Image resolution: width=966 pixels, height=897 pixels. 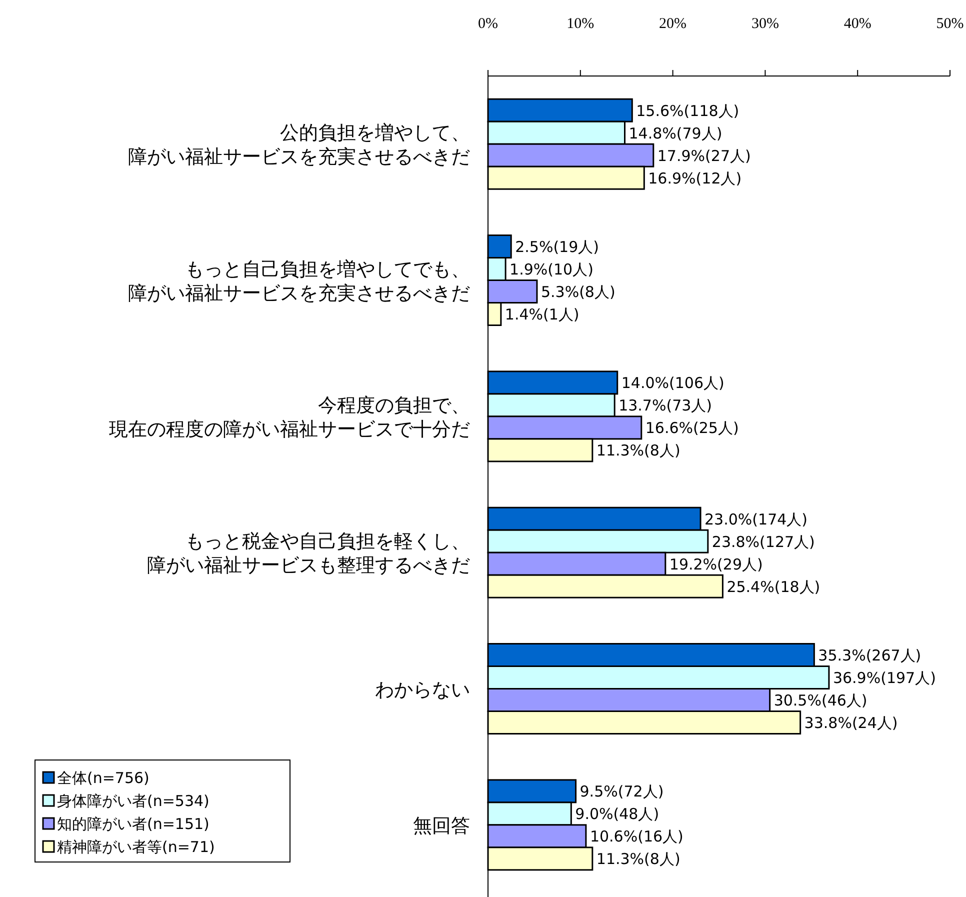 I want to click on legend-label: 精神障がい者等(n=71), so click(x=136, y=847).